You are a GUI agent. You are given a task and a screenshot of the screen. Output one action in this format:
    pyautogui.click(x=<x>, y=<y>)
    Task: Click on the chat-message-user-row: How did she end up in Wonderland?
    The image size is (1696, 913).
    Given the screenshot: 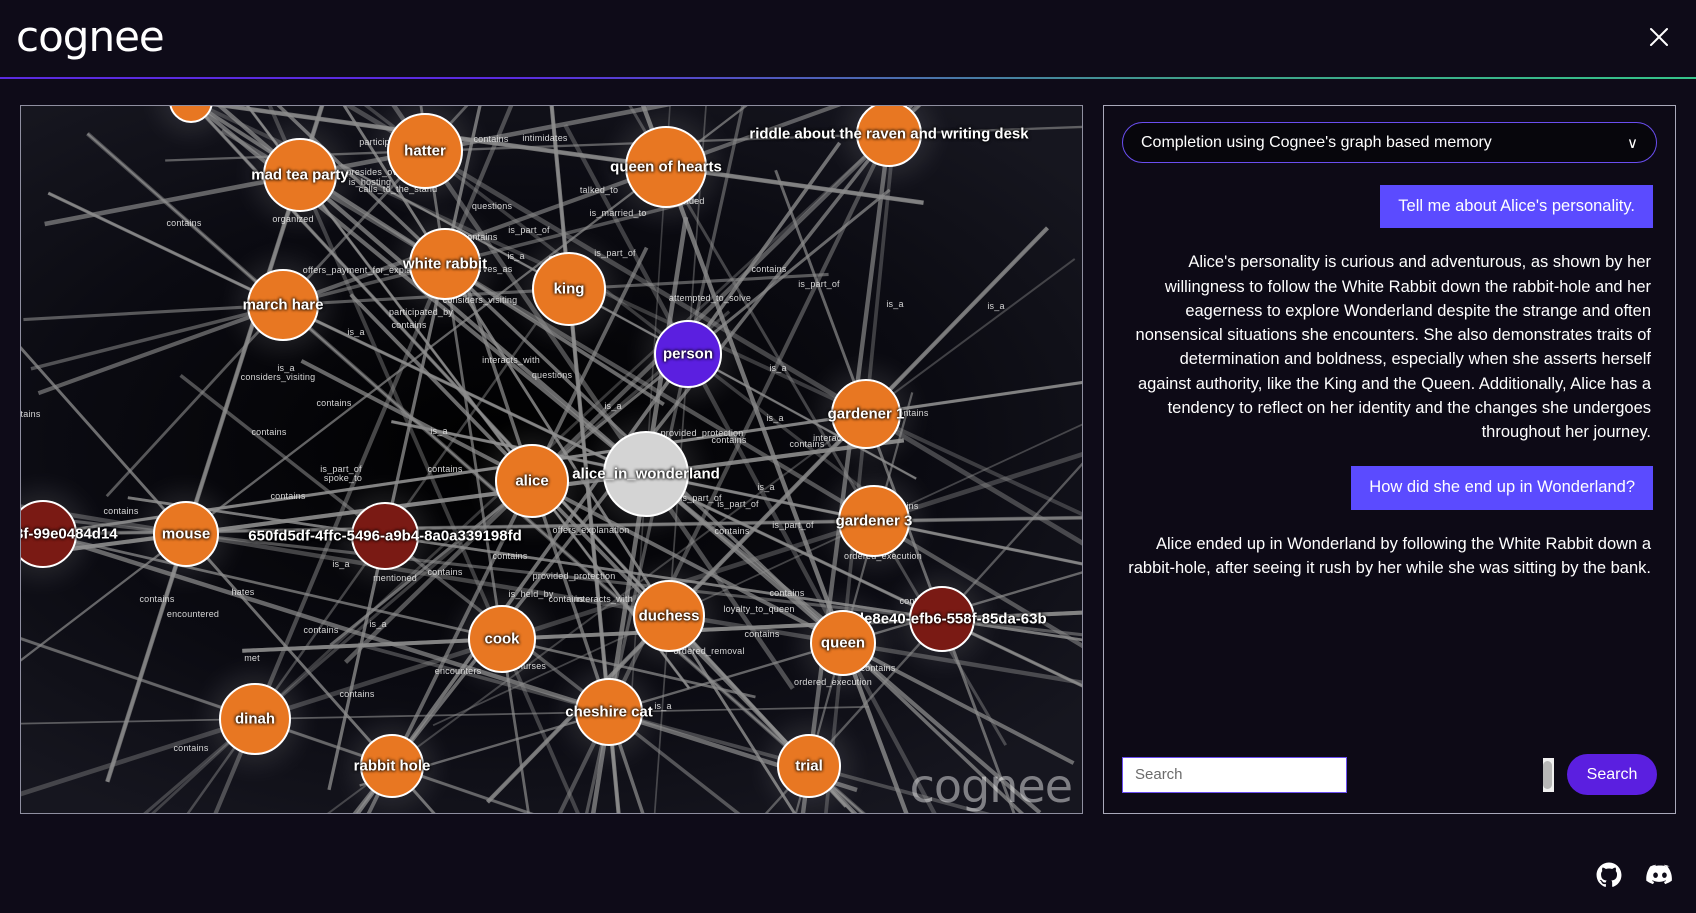 What is the action you would take?
    pyautogui.click(x=1389, y=488)
    